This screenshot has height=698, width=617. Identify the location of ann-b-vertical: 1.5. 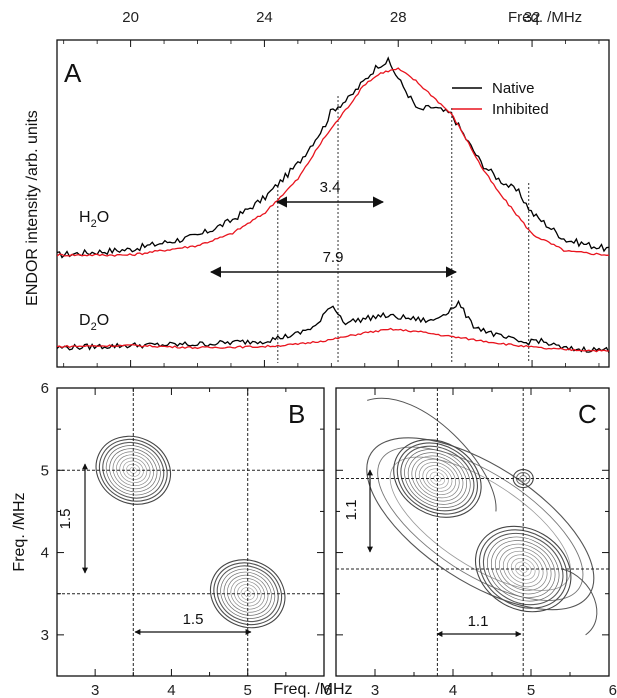
(65, 519).